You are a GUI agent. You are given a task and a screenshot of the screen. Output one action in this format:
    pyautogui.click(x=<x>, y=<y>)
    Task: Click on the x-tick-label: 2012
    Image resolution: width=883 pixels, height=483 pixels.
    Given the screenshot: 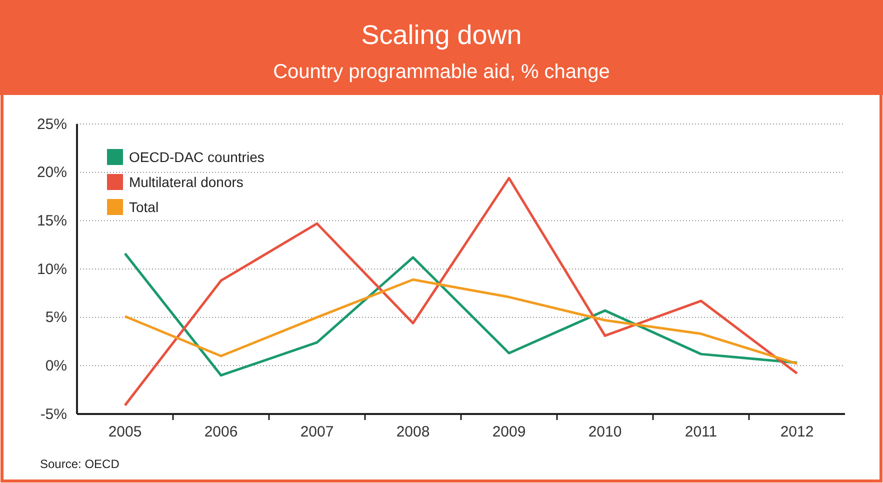 What is the action you would take?
    pyautogui.click(x=797, y=432)
    